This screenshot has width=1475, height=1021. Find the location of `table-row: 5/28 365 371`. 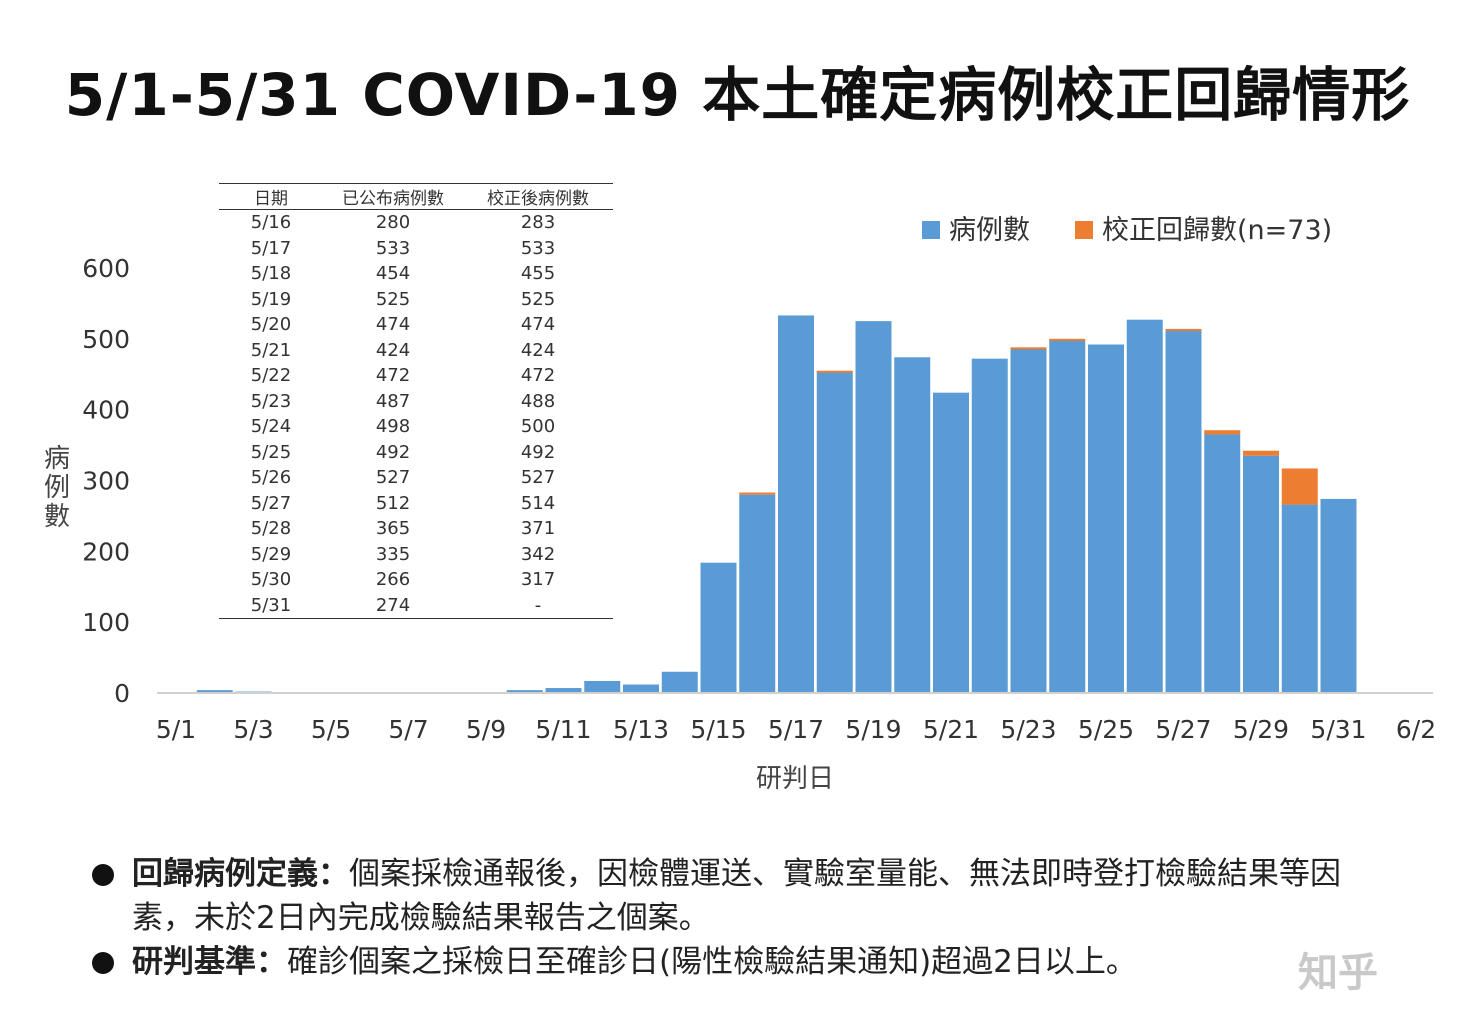

table-row: 5/28 365 371 is located at coordinates (416, 529).